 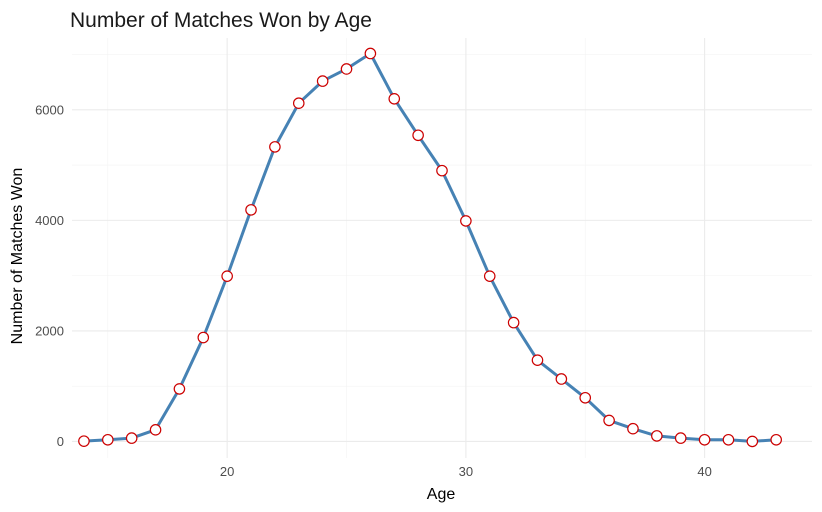 I want to click on y-tick-labels: 0 2000 4000 6000, so click(x=49, y=275).